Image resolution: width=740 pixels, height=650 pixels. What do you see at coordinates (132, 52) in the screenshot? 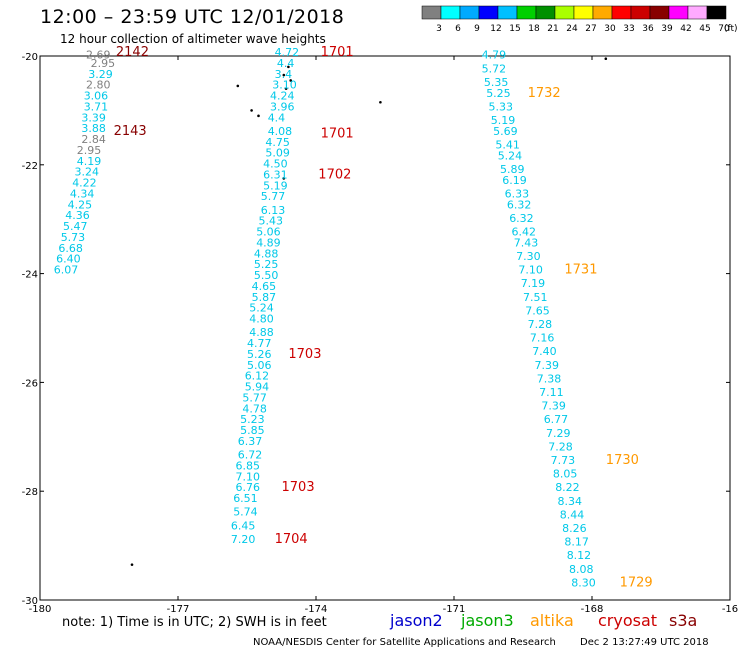
I see `time-label: 2142` at bounding box center [132, 52].